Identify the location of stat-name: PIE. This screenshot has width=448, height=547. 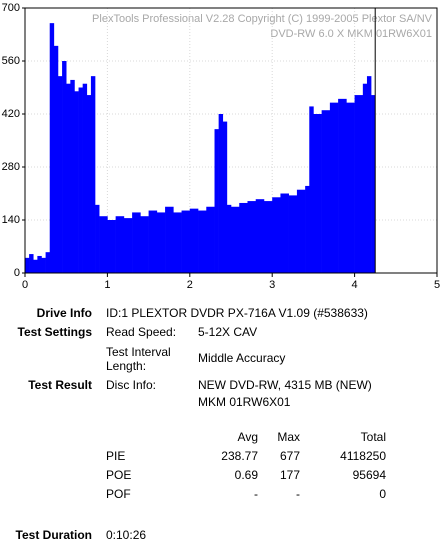
(116, 456).